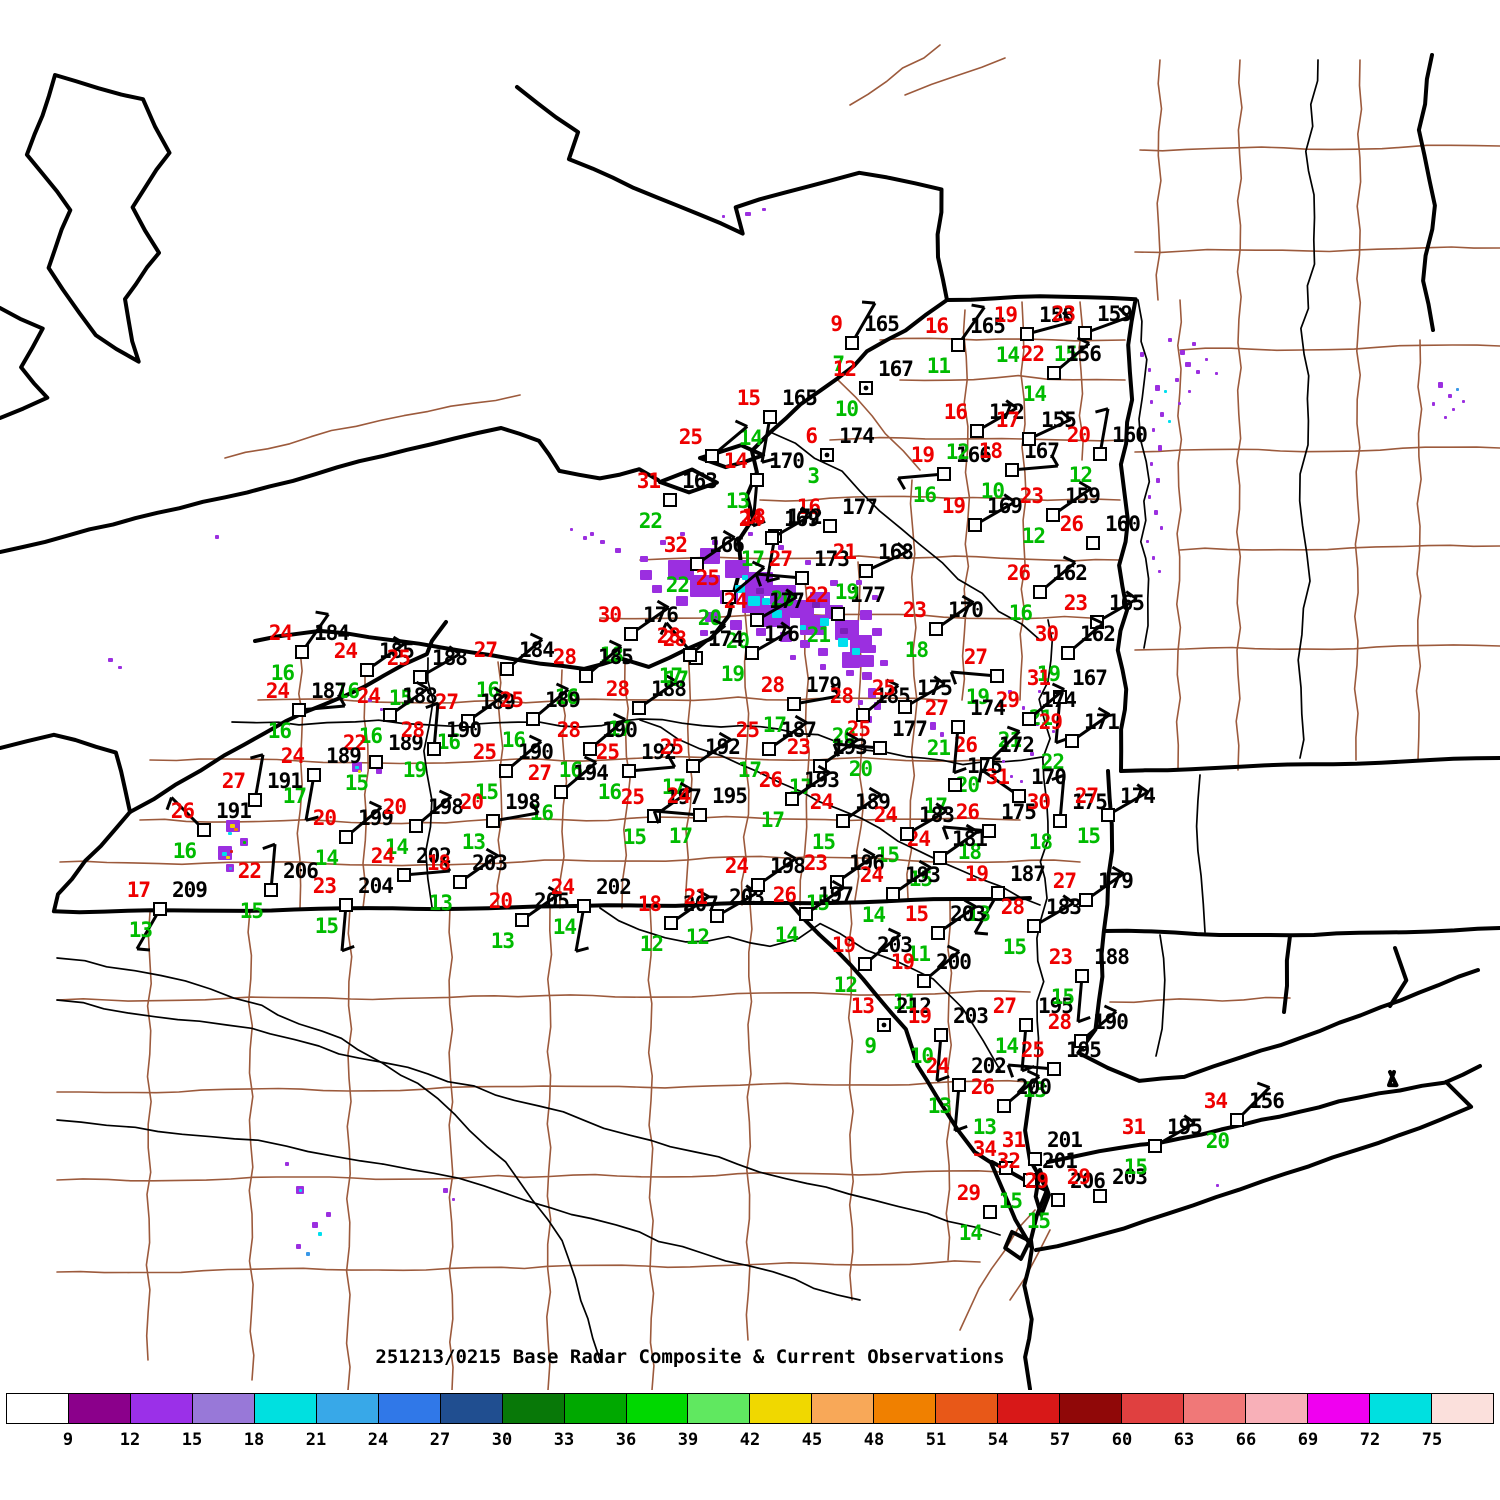 This screenshot has height=1500, width=1500. I want to click on station-plot: 6 174 3, so click(840, 456).